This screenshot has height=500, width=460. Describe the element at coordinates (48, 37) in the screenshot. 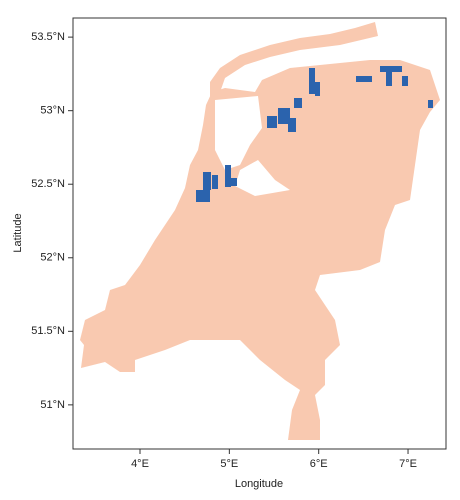

I see `y-tick-label: 53.5°N` at that location.